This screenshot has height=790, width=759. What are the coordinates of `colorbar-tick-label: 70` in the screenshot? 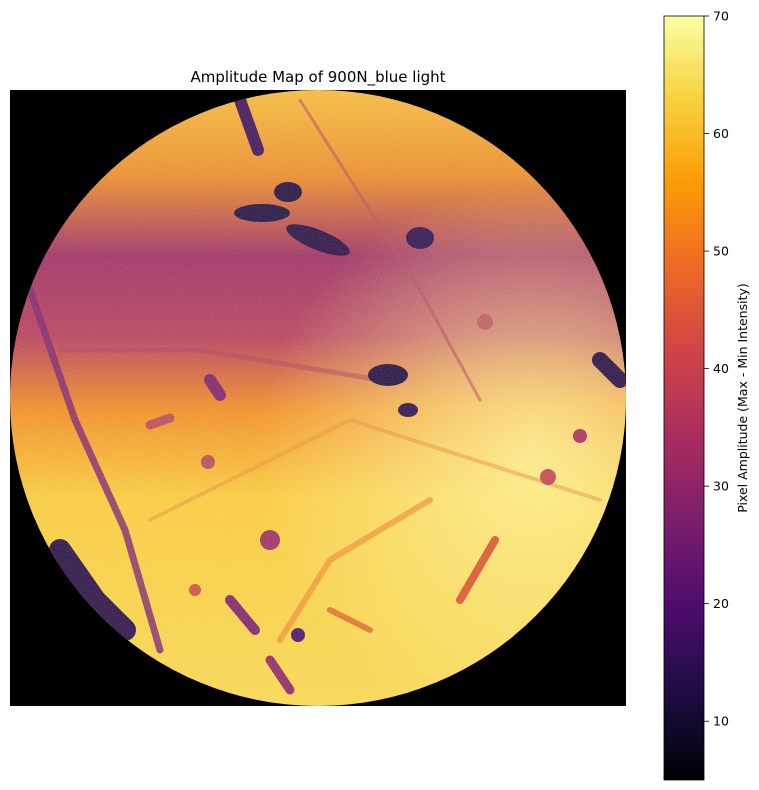 It's located at (721, 16).